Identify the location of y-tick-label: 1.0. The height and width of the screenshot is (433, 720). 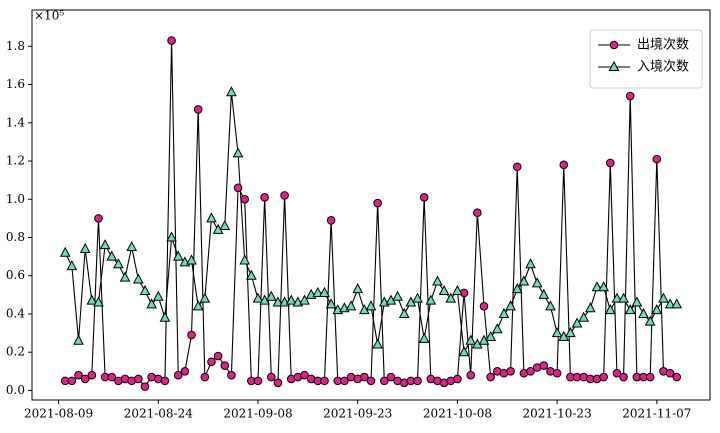
(15, 199).